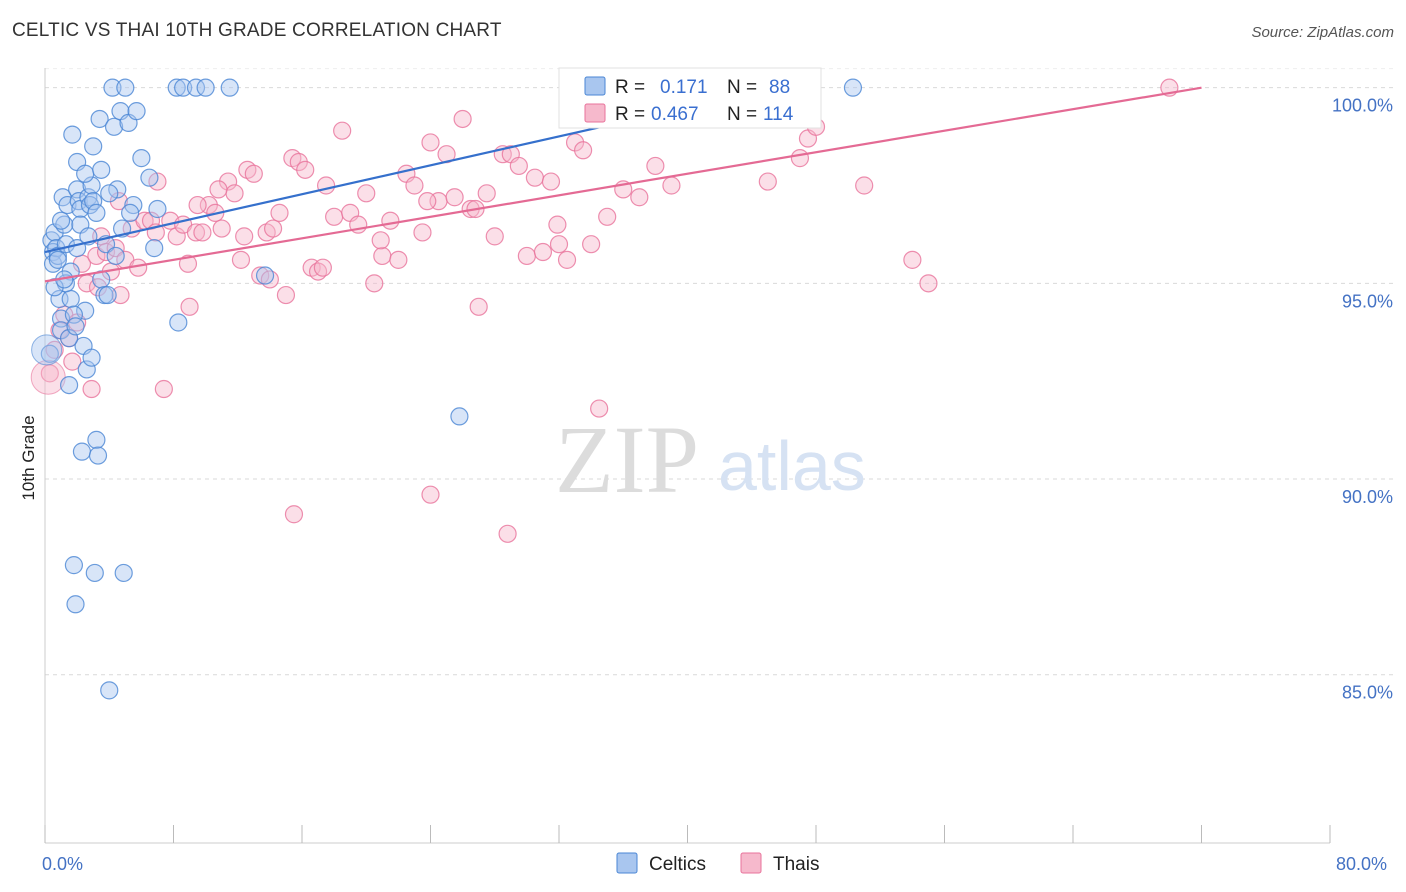  Describe the element at coordinates (1367, 693) in the screenshot. I see `y-tick-label-85: 85.0%` at that location.